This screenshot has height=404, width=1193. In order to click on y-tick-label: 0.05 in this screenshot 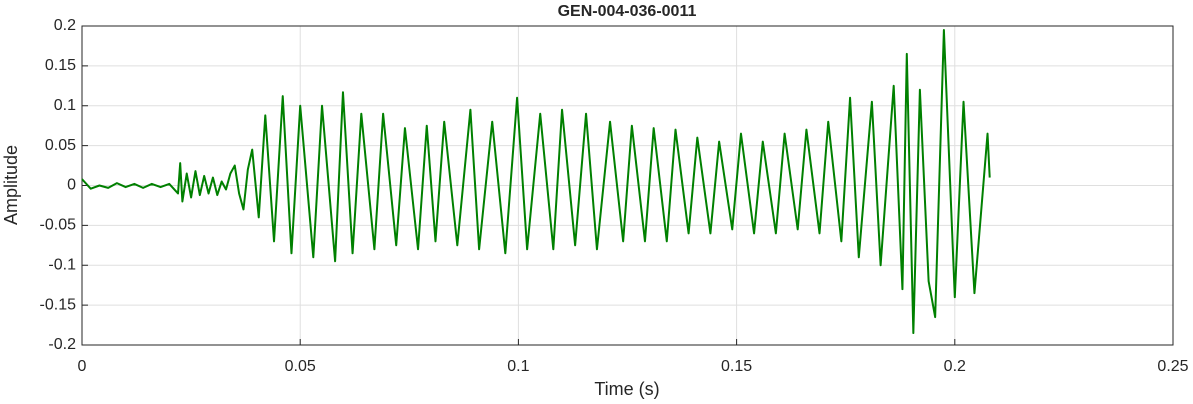, I will do `click(60, 145)`.